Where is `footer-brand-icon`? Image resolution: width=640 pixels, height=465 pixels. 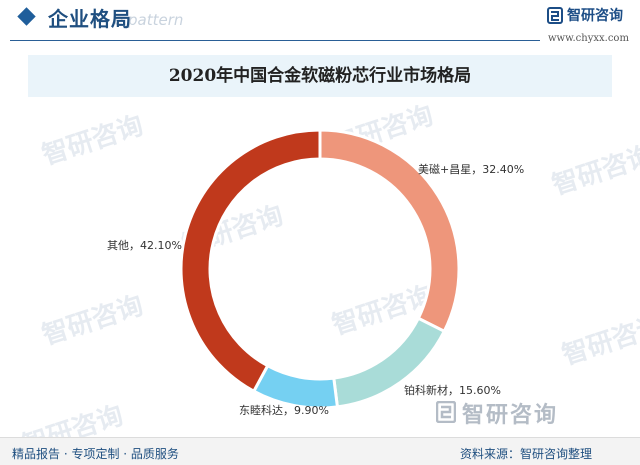 footer-brand-icon is located at coordinates (446, 412).